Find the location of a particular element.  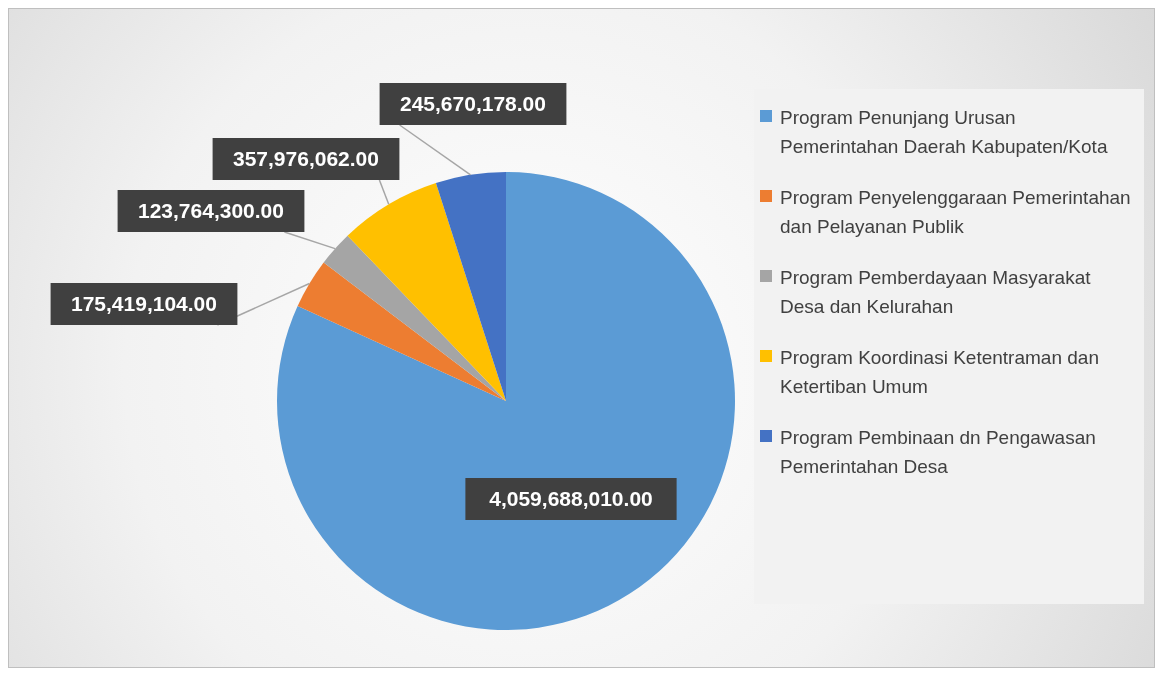

data-label: 357,976,062.00 is located at coordinates (306, 158).